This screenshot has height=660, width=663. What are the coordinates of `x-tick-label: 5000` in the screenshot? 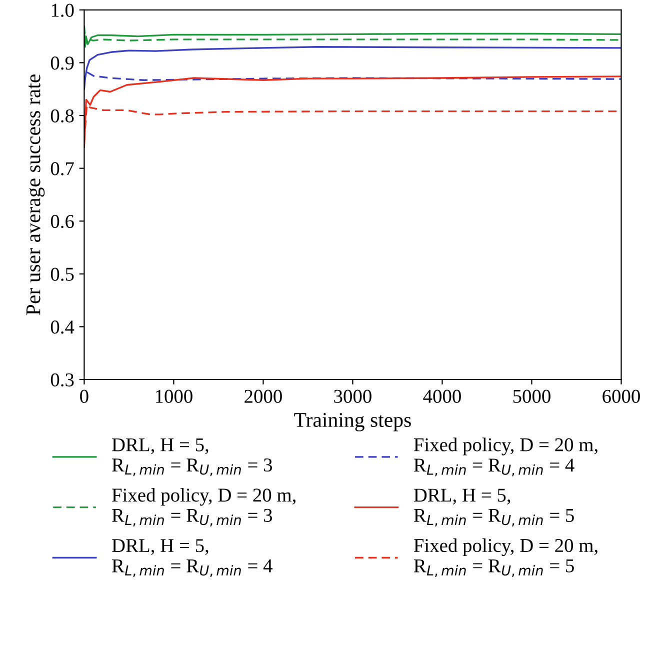 It's located at (531, 396).